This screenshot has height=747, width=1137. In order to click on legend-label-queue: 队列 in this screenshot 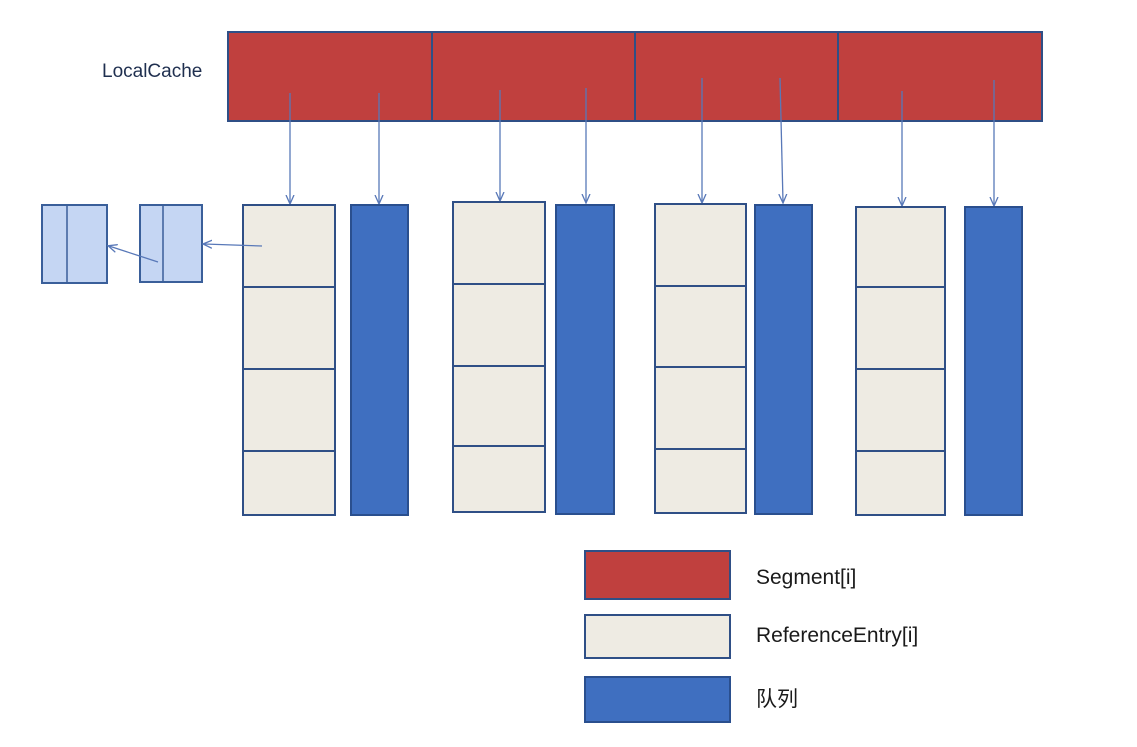, I will do `click(777, 699)`.